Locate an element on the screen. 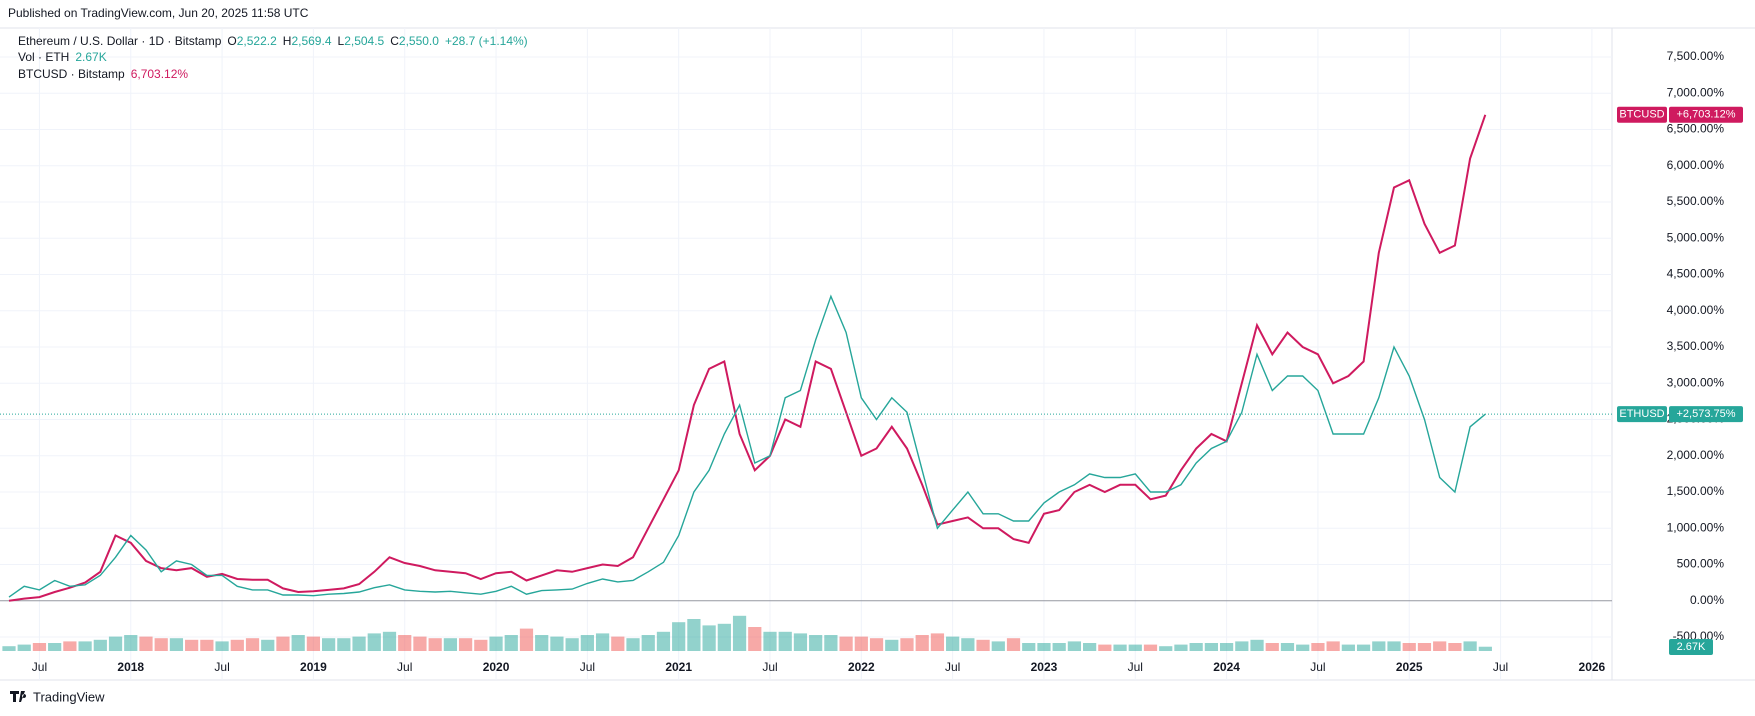 The height and width of the screenshot is (716, 1755). brand-logo is located at coordinates (18, 696).